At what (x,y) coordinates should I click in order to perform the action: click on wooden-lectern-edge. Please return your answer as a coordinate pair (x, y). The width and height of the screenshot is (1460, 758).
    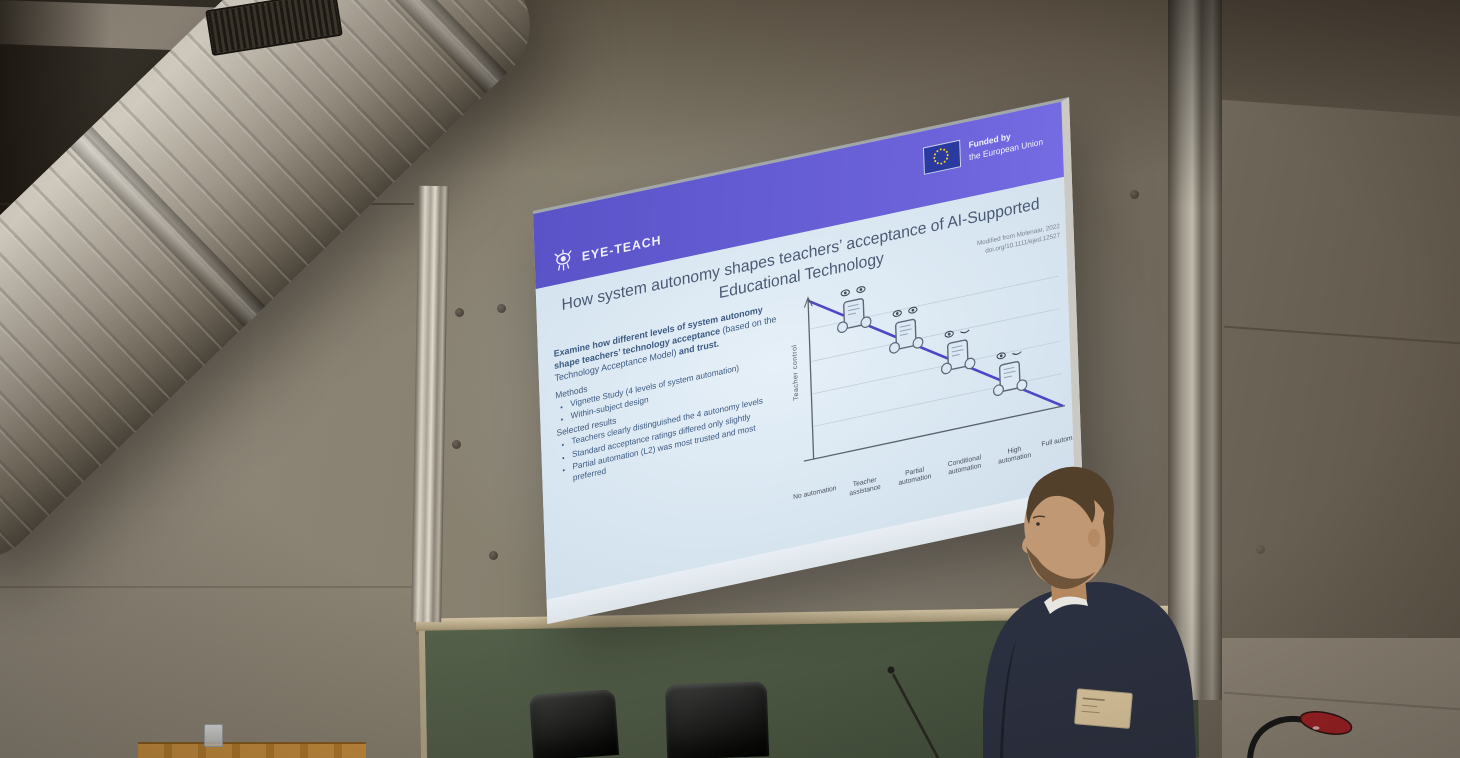
    Looking at the image, I should click on (252, 750).